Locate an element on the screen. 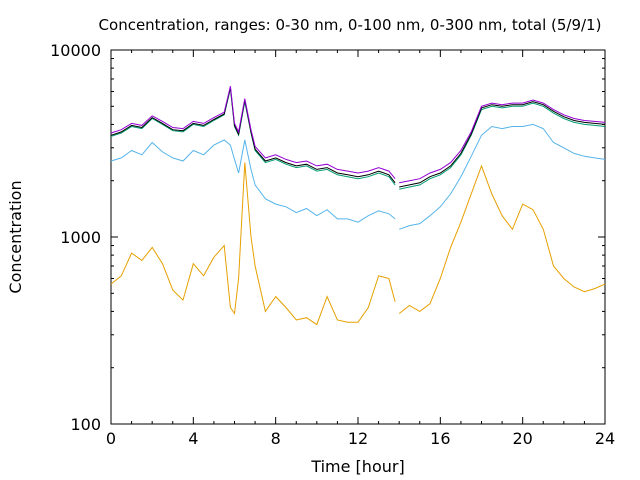  y-tick-label: 10000 is located at coordinates (75, 50).